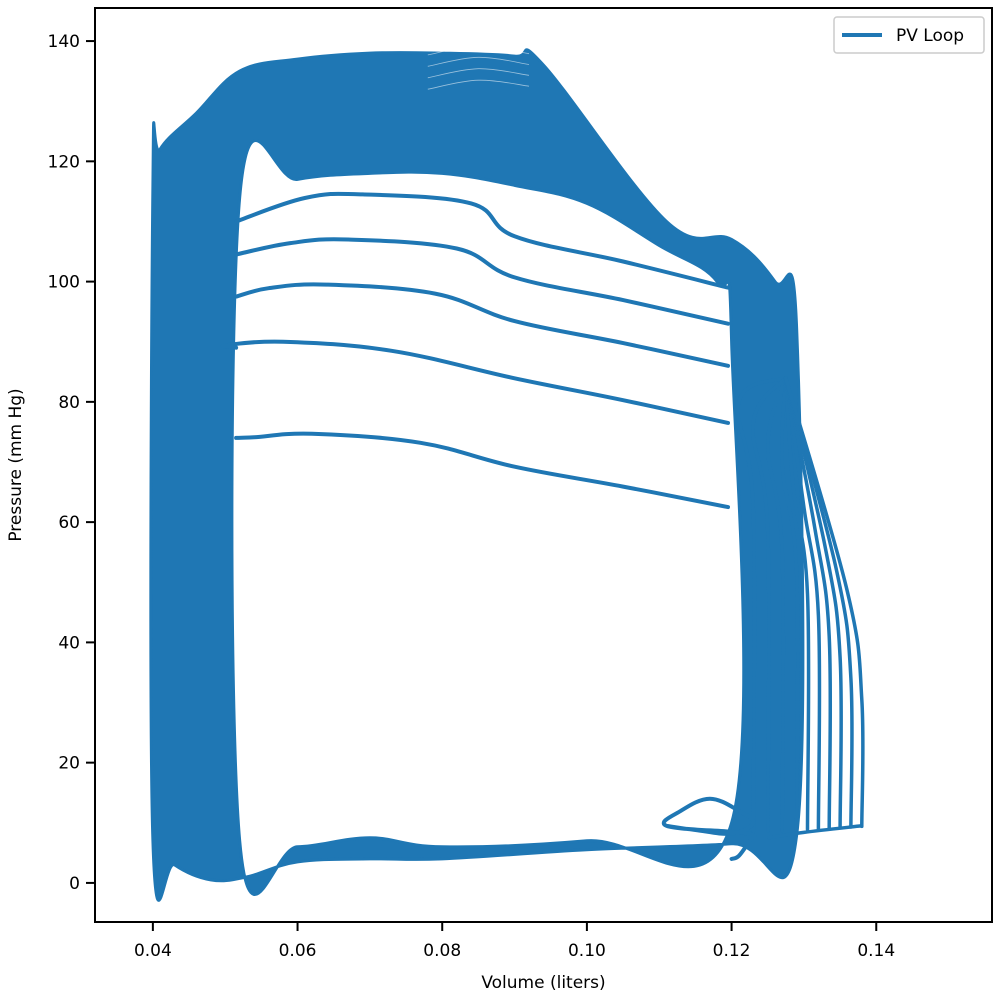  I want to click on initial-small-loop, so click(709, 828).